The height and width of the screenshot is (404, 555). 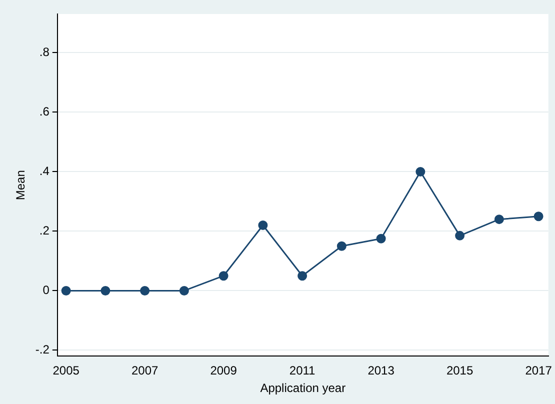 I want to click on y-tick-label: .4, so click(x=44, y=171).